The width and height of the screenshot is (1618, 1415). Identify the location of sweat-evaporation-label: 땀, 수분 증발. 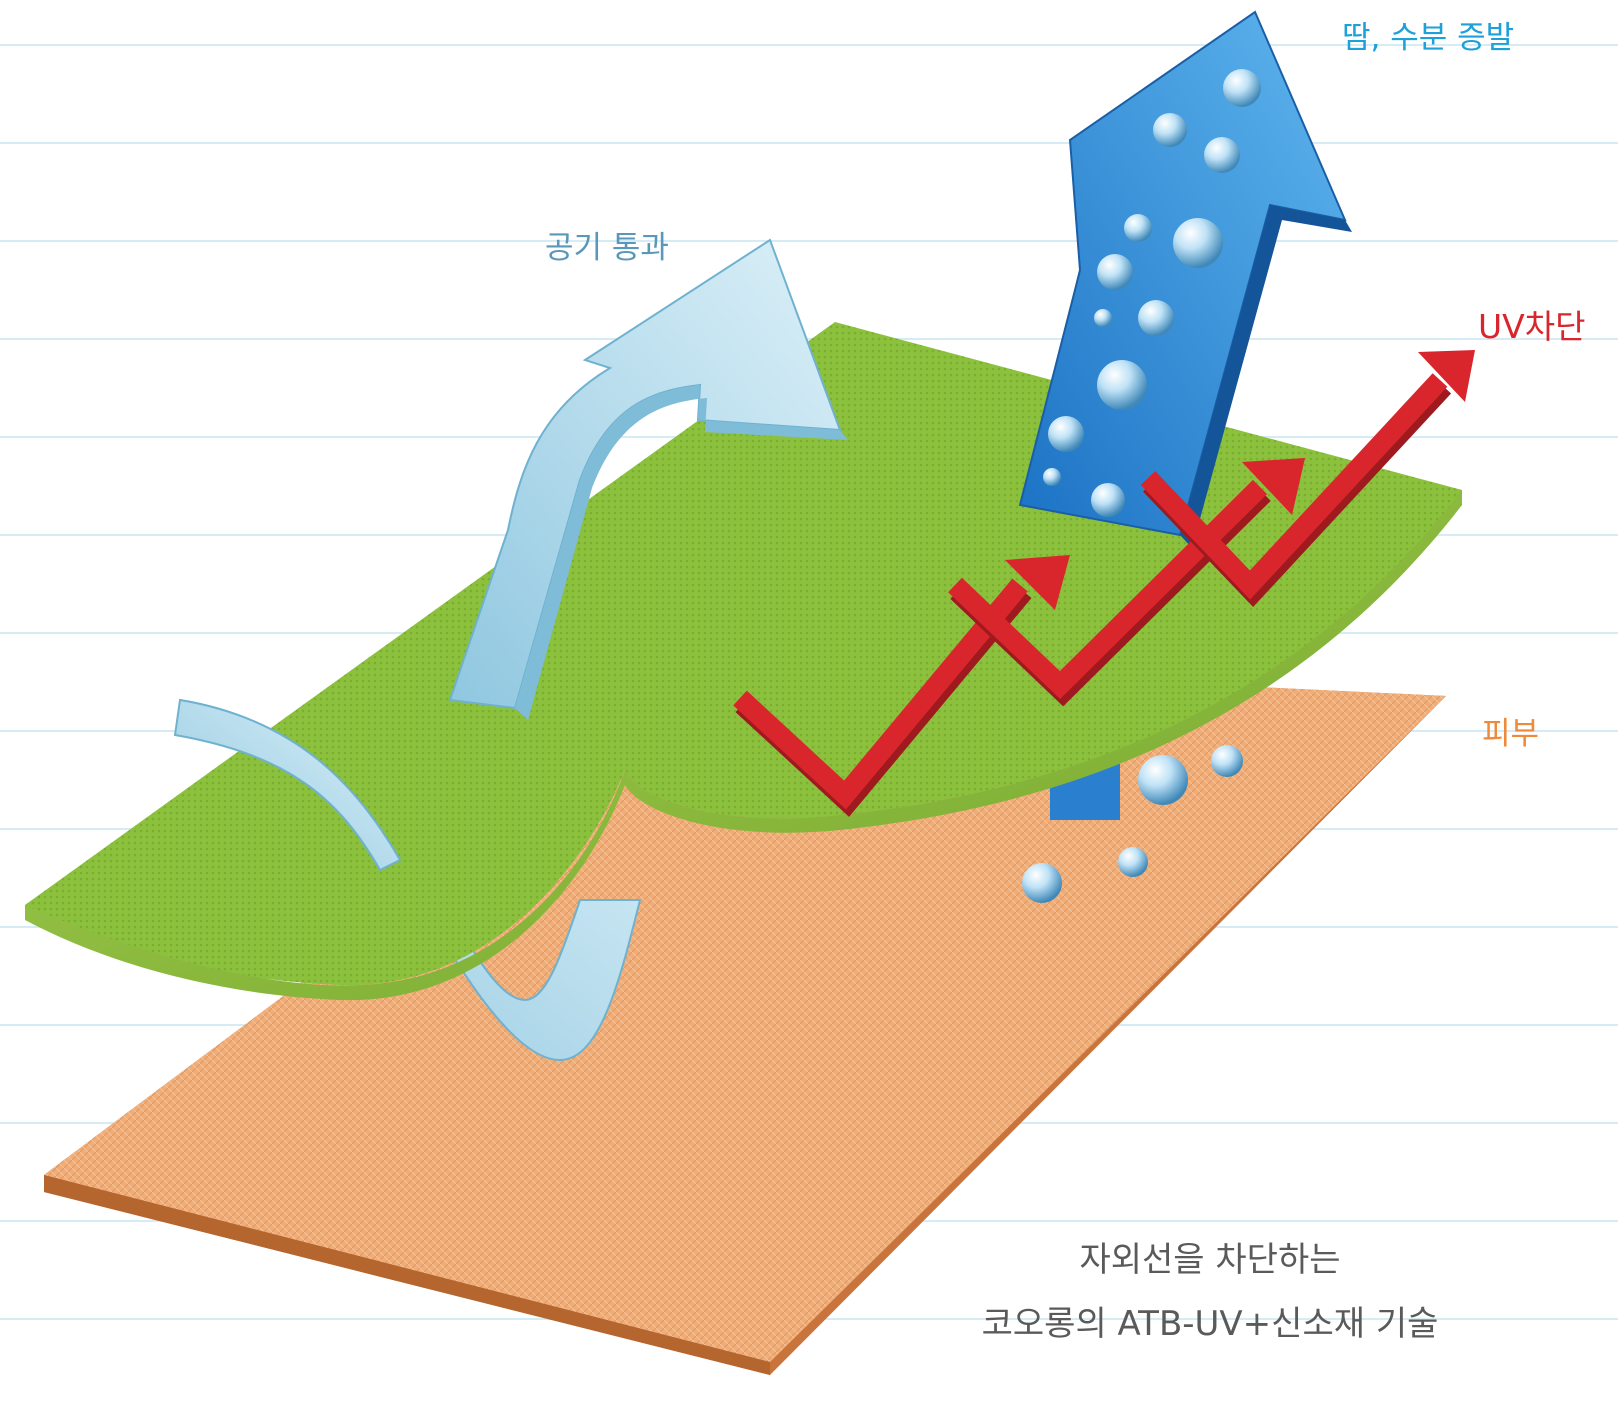
(1428, 38).